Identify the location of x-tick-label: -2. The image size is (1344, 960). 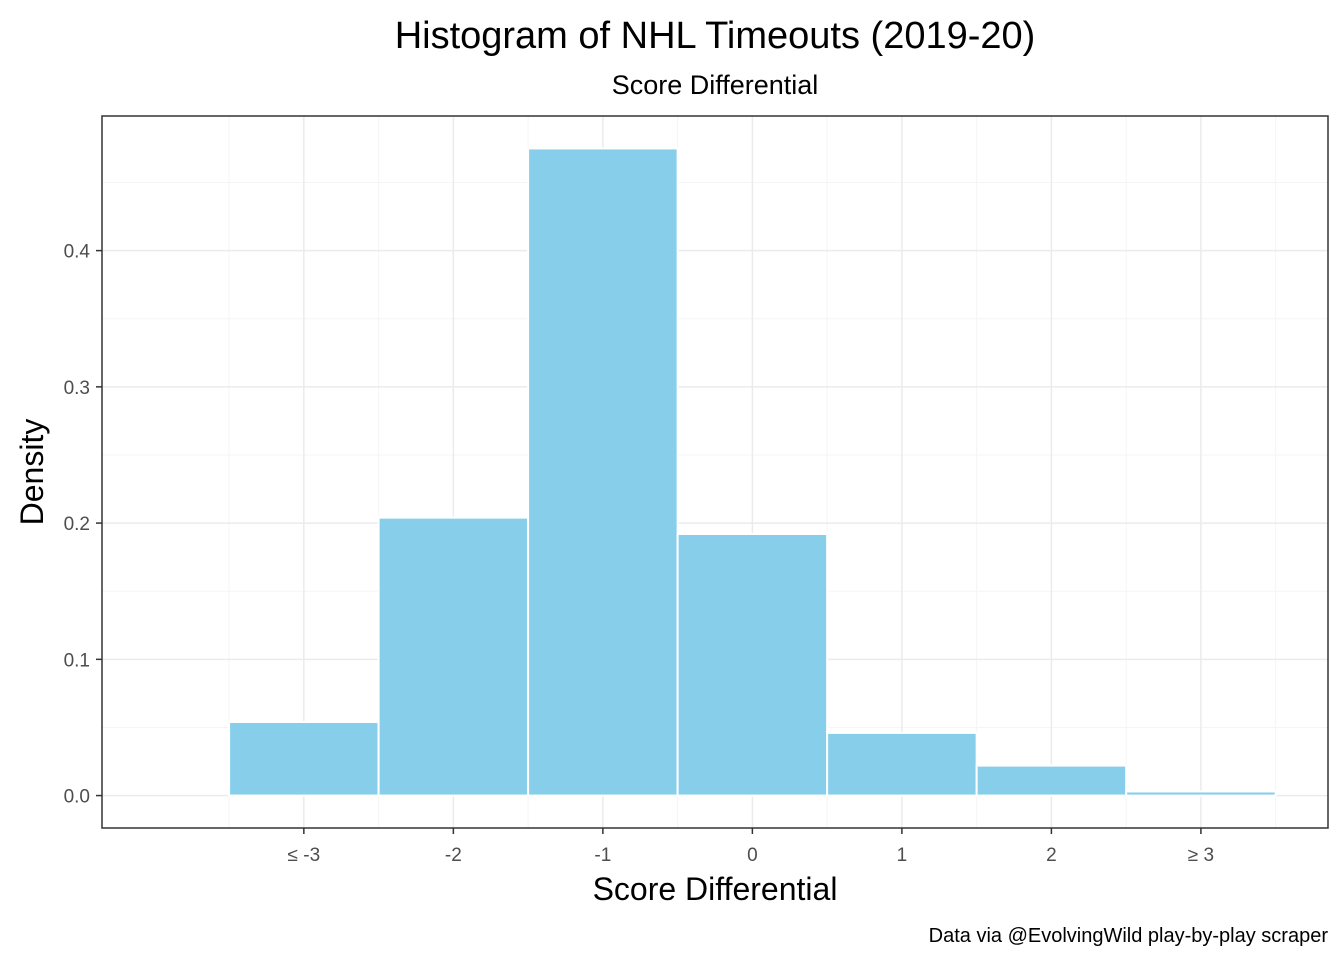
(453, 855).